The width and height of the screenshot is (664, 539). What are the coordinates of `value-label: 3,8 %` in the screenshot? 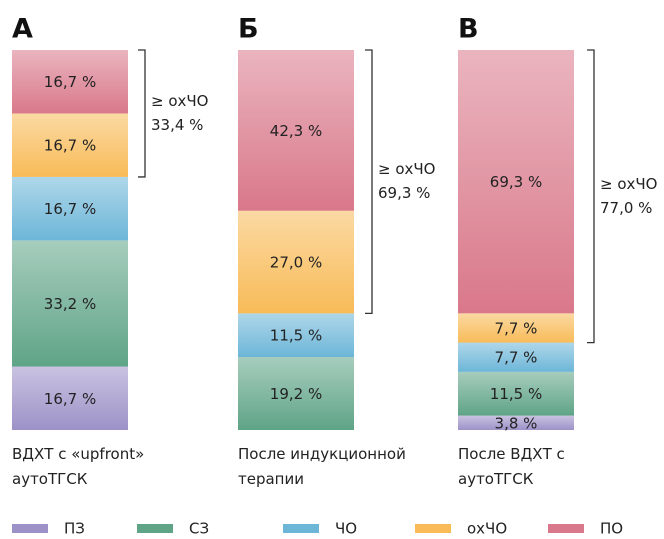 It's located at (516, 423).